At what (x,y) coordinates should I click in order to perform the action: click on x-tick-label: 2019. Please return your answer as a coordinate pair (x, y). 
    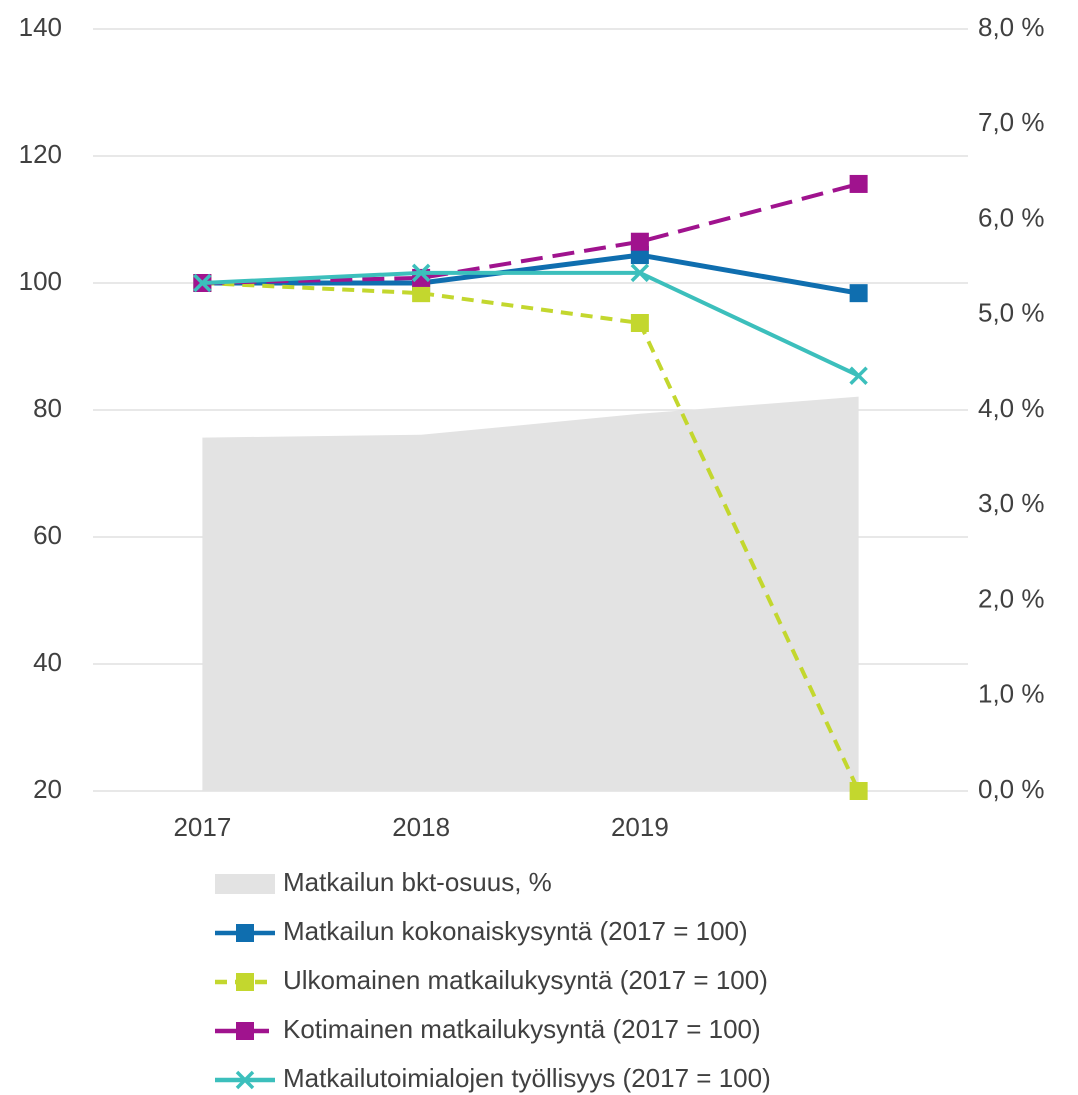
    Looking at the image, I should click on (640, 827).